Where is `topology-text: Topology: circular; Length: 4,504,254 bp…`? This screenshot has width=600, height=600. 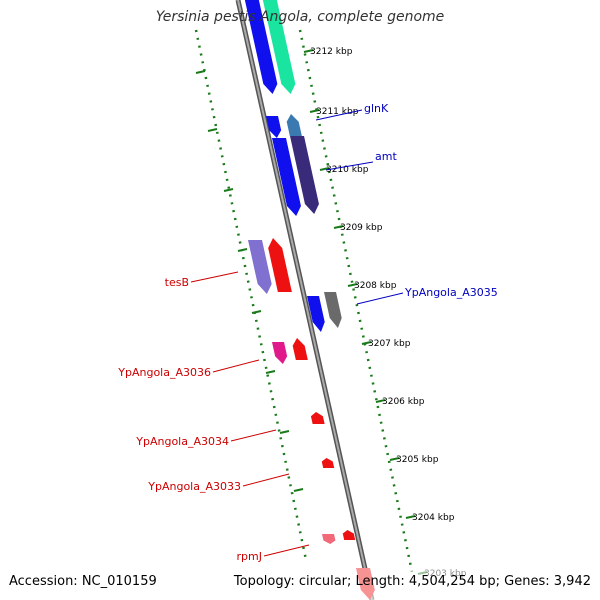
topology-text: Topology: circular; Length: 4,504,254 bp… is located at coordinates (412, 581).